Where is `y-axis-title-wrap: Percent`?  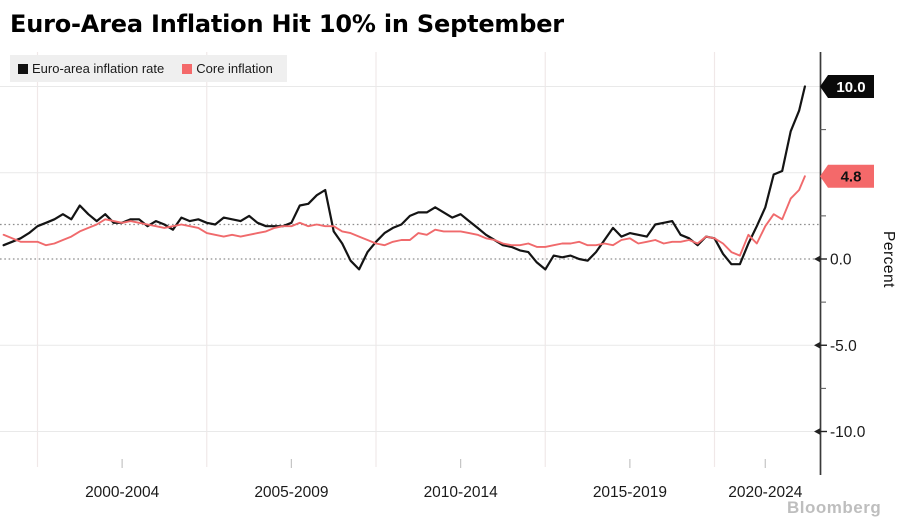
y-axis-title-wrap: Percent is located at coordinates (888, 259).